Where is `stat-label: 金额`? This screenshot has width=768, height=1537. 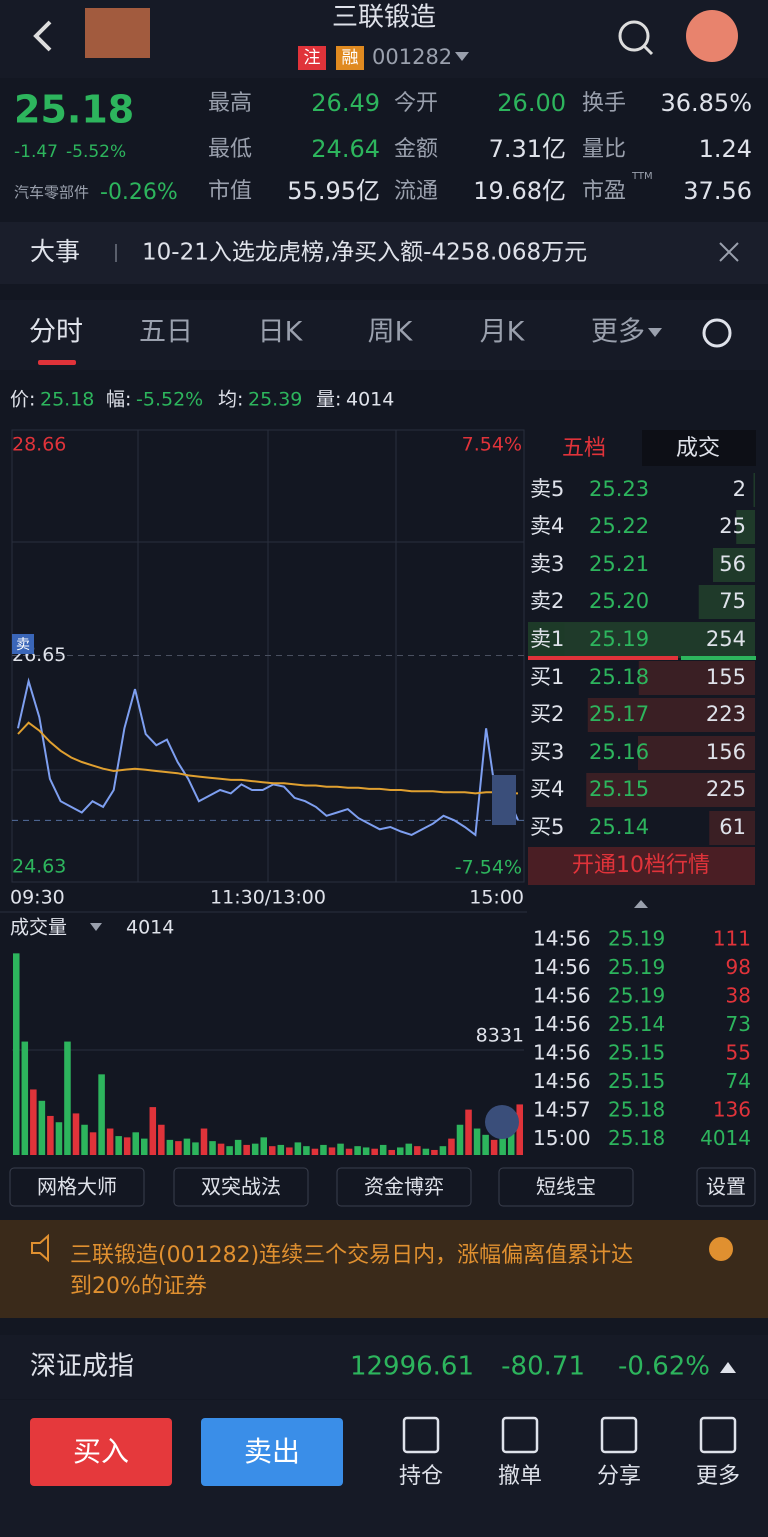
stat-label: 金额 is located at coordinates (416, 149).